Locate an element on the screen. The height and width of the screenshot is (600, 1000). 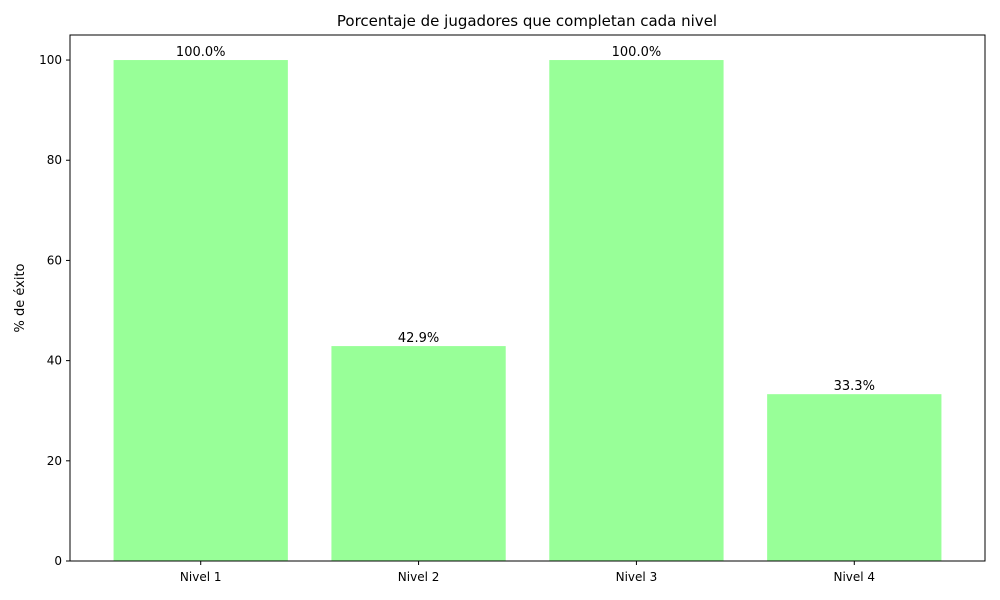
x-tick-label-2: Nivel 2 is located at coordinates (419, 577).